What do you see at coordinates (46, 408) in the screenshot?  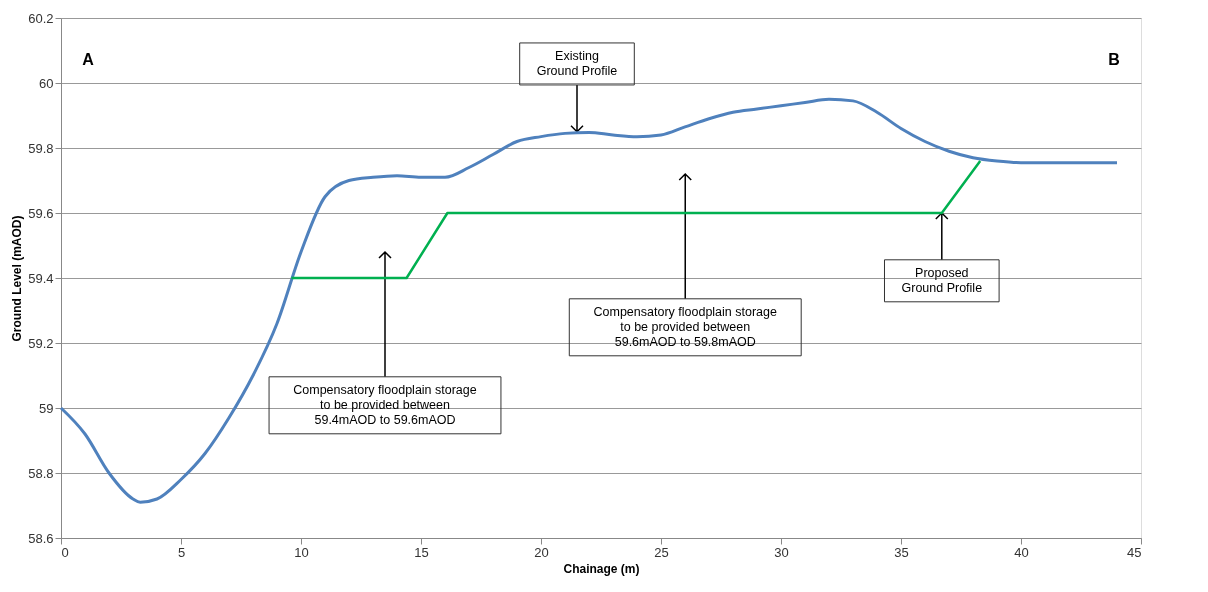 I see `y-tick-label: 59` at bounding box center [46, 408].